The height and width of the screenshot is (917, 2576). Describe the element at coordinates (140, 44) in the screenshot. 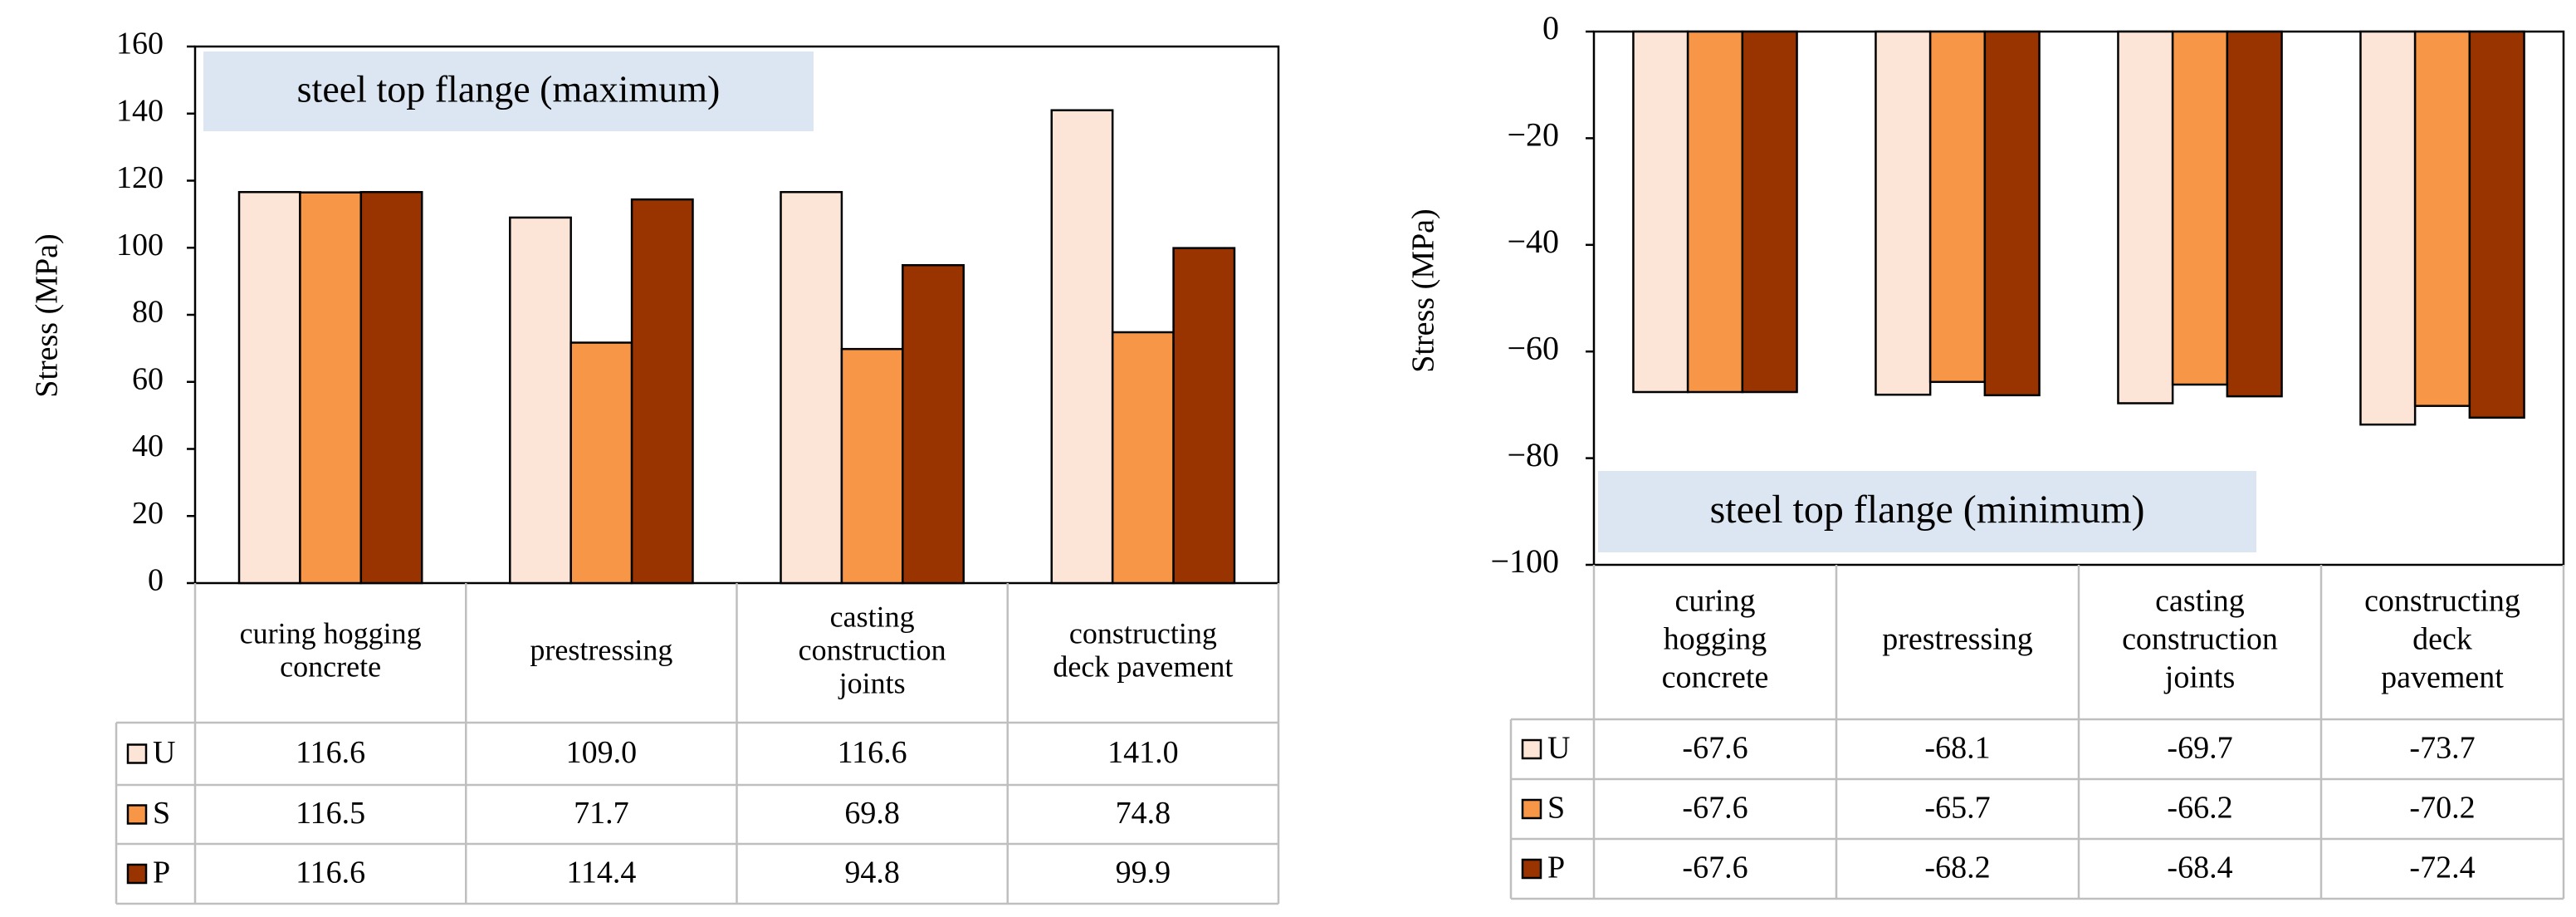

I see `y-tick-label: 160` at that location.